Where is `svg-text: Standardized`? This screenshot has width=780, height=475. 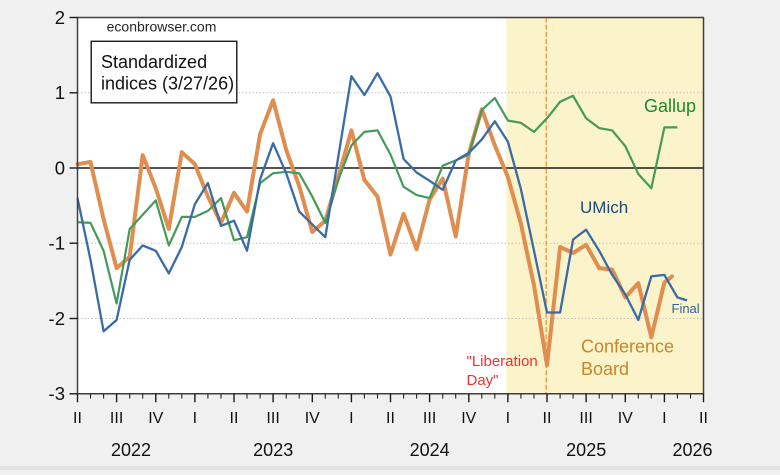 svg-text: Standardized is located at coordinates (154, 62).